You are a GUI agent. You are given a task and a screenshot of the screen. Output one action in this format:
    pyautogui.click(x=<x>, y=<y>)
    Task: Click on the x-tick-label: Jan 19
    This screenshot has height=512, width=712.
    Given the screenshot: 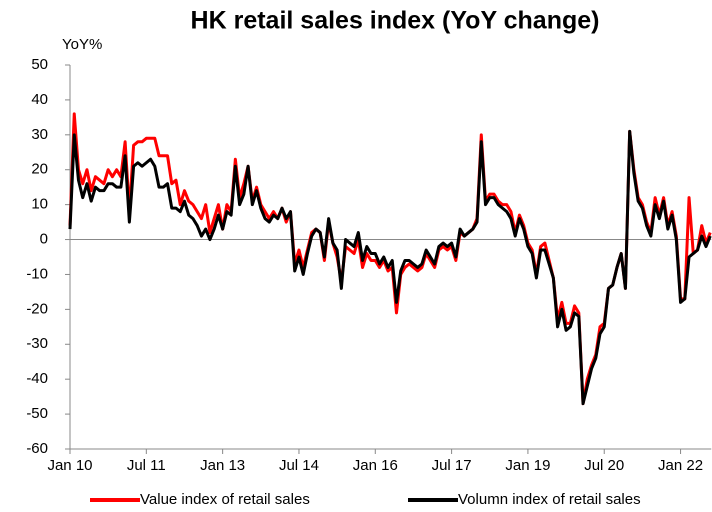 What is the action you would take?
    pyautogui.click(x=527, y=465)
    